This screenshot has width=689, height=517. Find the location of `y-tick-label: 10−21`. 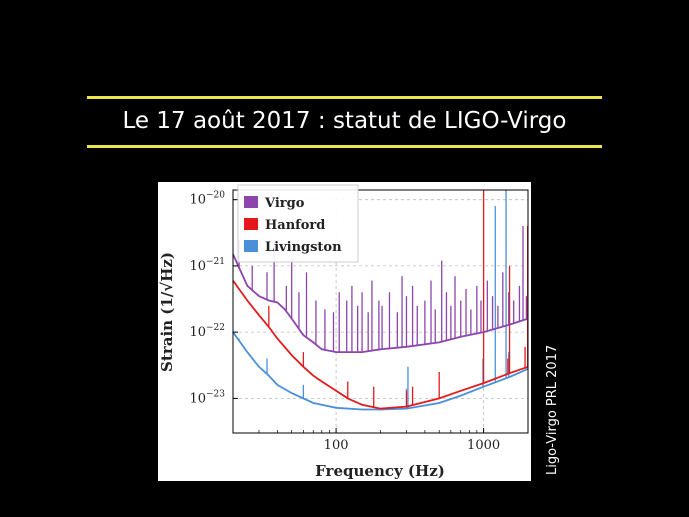

y-tick-label: 10−21 is located at coordinates (207, 265).